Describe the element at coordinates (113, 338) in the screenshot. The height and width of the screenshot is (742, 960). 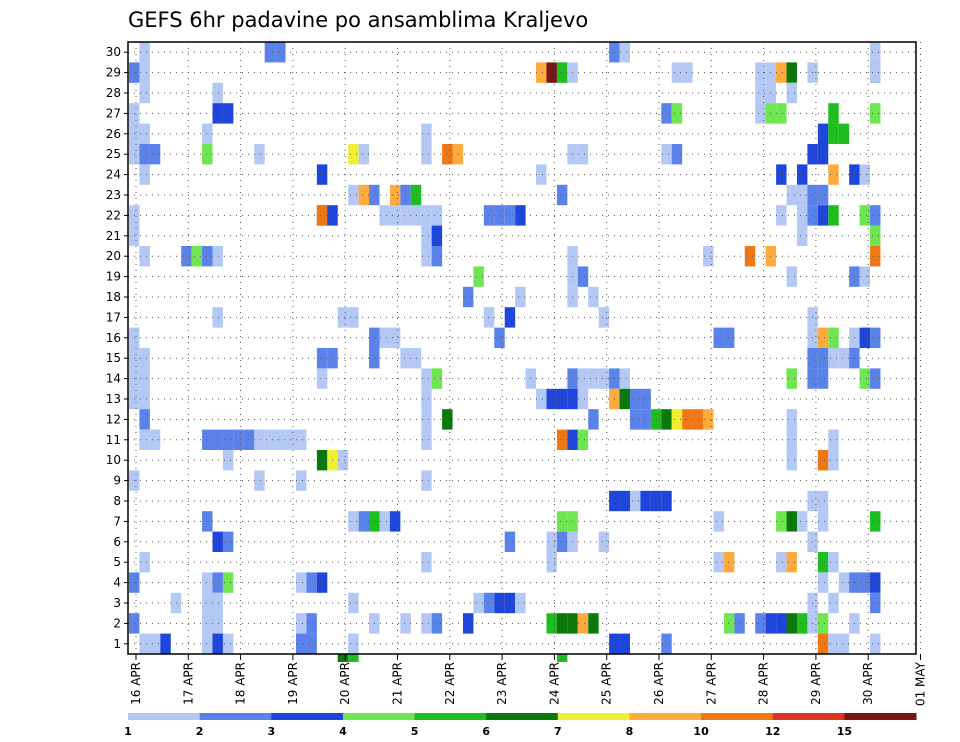
I see `y-tick-label: 16` at that location.